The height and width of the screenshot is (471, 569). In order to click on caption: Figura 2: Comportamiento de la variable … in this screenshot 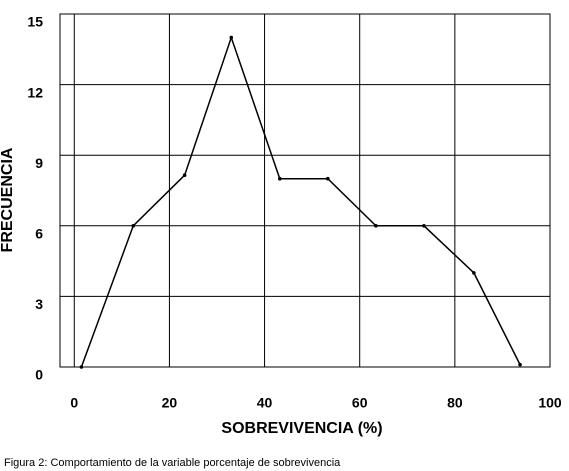, I will do `click(172, 463)`.